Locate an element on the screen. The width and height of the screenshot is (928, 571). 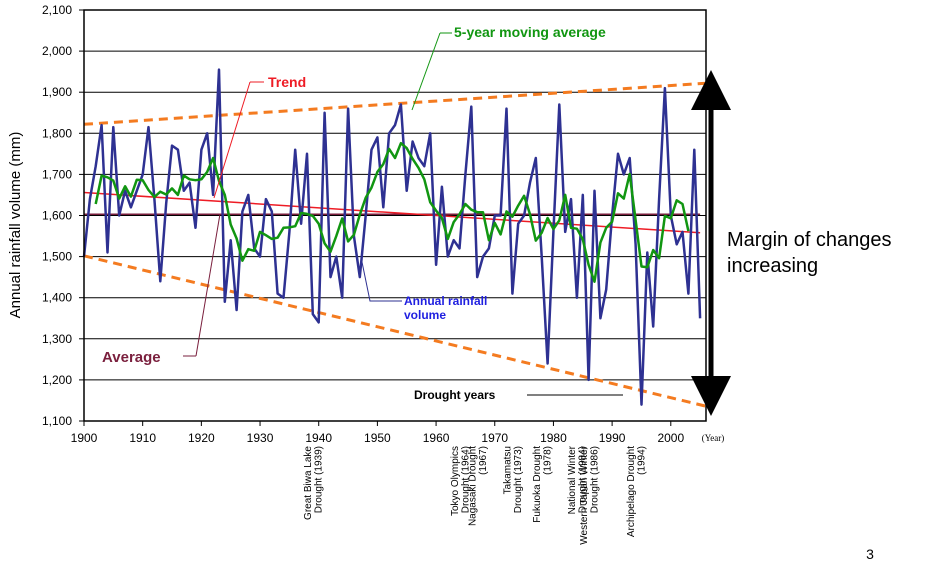
average-leader is located at coordinates (208, 285).